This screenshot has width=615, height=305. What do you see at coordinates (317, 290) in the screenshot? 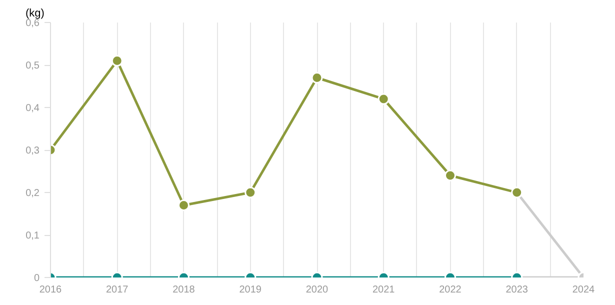
I see `x-tick-label: 2020` at bounding box center [317, 290].